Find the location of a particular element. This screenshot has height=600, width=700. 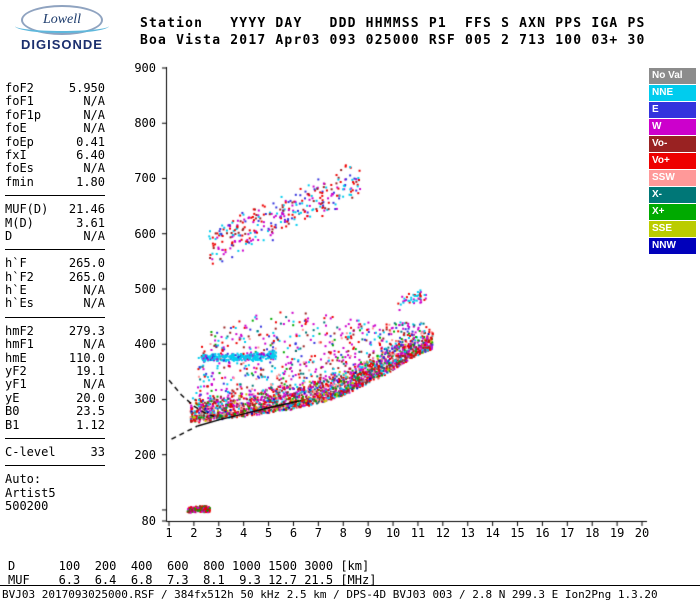

param-row: hmF2 279.3 is located at coordinates (55, 330).